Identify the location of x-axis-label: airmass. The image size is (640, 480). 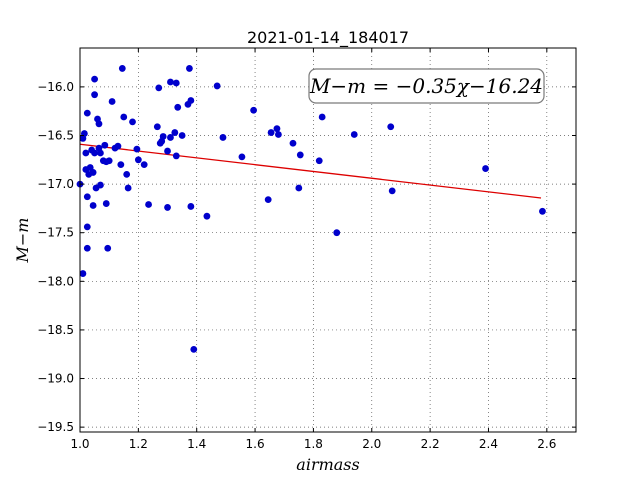
(327, 464).